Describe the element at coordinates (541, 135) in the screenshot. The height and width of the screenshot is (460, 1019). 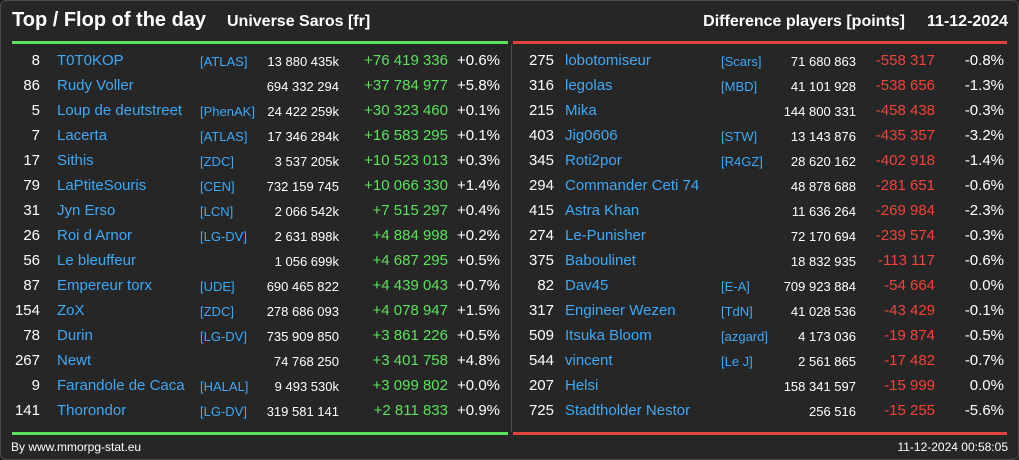
I see `player-rank: 403` at that location.